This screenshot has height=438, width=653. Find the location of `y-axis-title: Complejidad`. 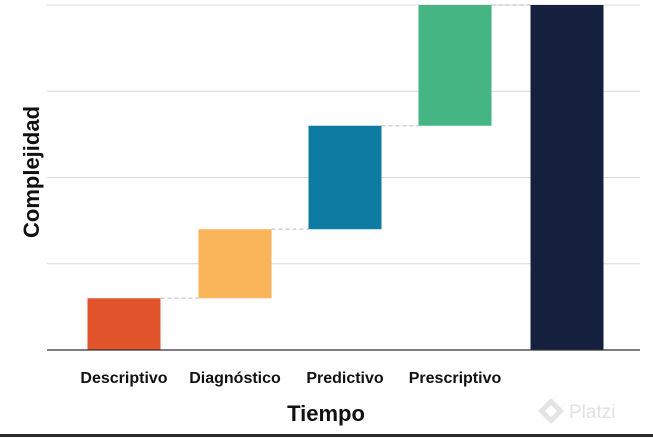

y-axis-title: Complejidad is located at coordinates (31, 172).